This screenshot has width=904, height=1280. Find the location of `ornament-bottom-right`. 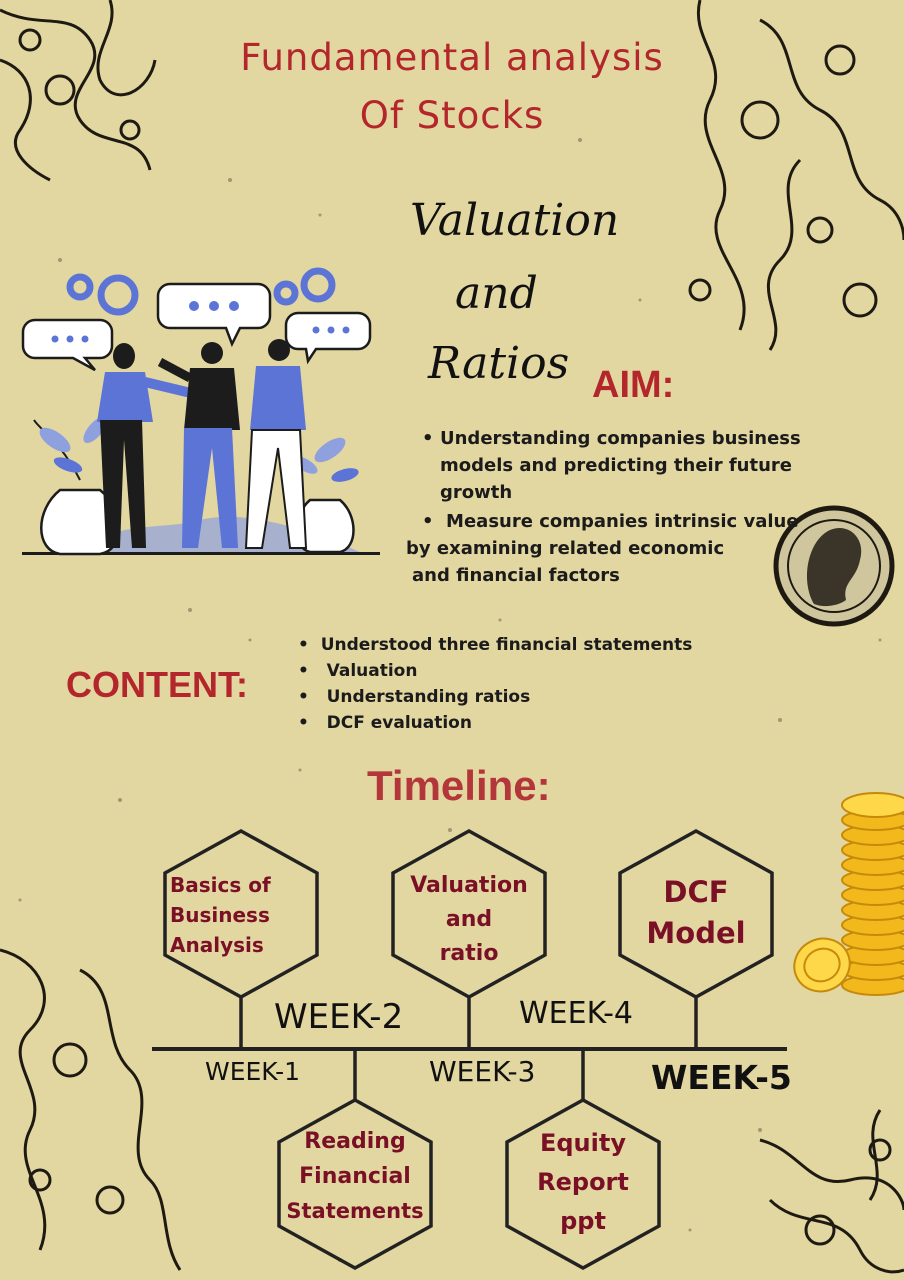

ornament-bottom-right is located at coordinates (831, 1191).